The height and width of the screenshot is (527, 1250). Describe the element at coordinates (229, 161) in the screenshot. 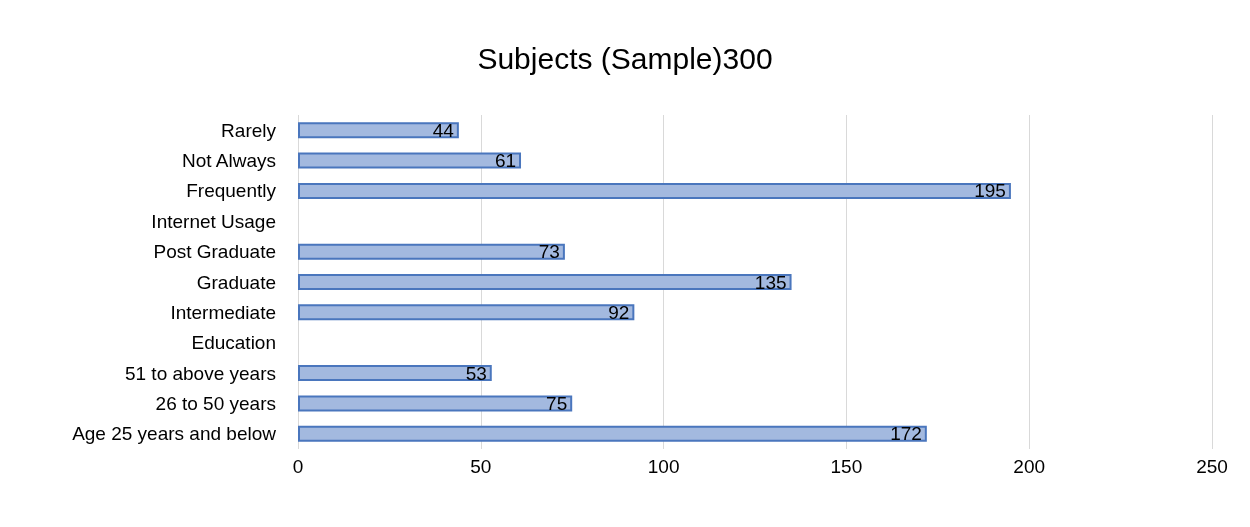

I see `y-tick-label: Not Always` at that location.